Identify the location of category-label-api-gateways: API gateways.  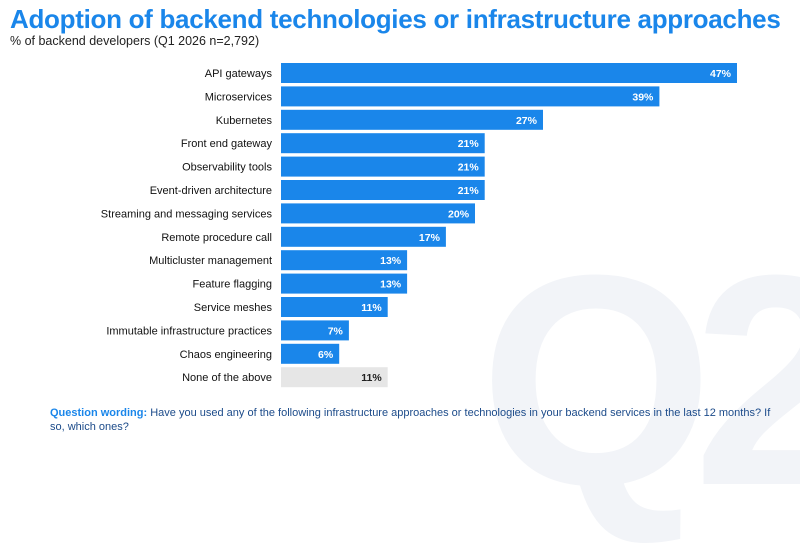
(239, 74).